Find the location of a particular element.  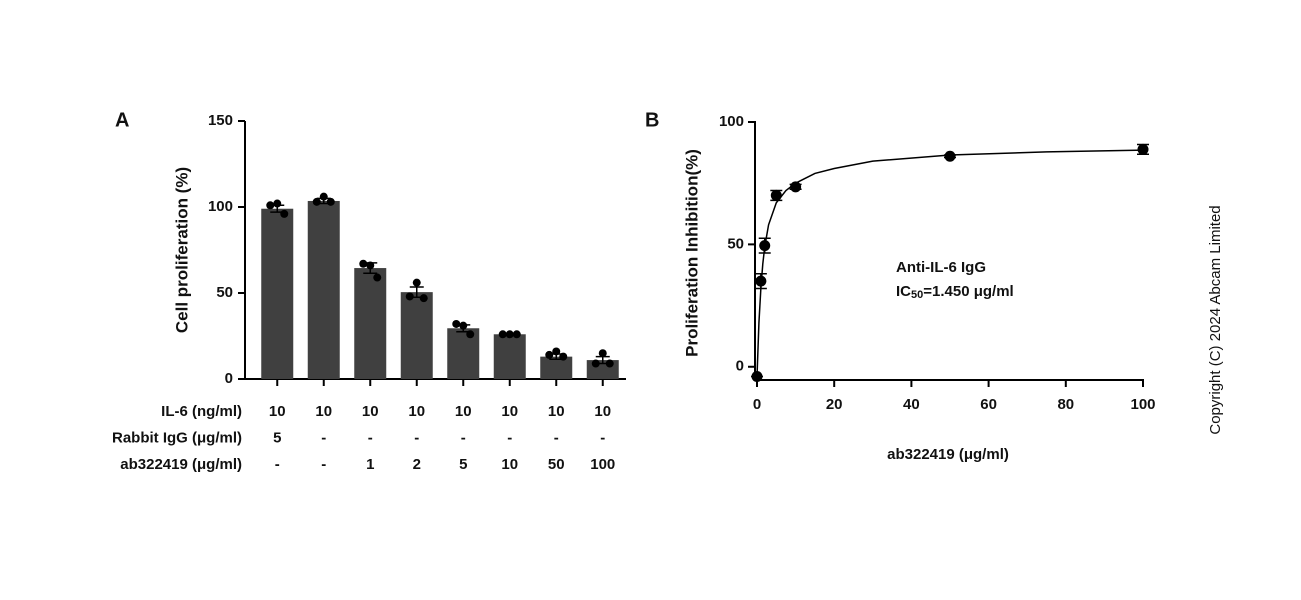

x-tick-label: 40 is located at coordinates (911, 404).